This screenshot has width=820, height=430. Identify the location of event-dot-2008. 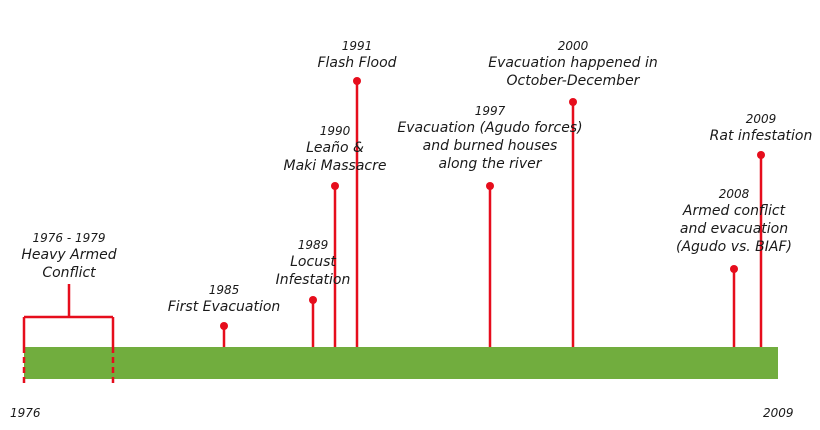
(734, 269).